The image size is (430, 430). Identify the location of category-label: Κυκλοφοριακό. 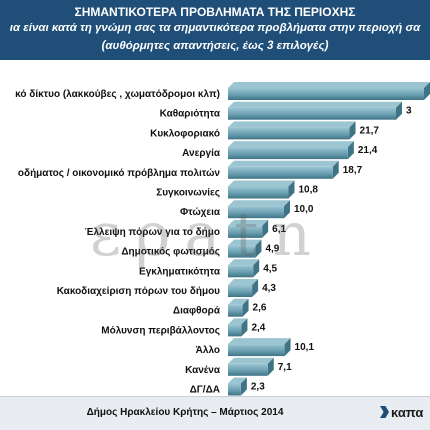
(185, 133).